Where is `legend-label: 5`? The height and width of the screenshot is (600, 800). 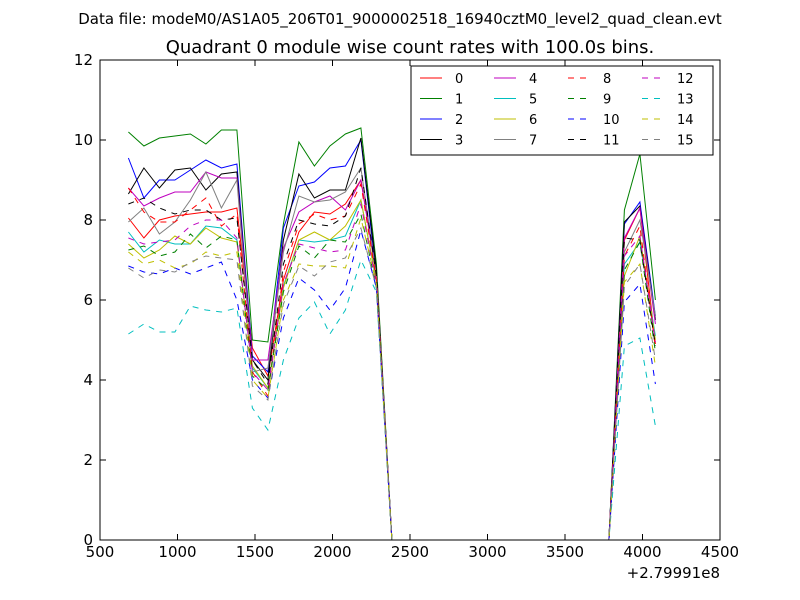
legend-label: 5 is located at coordinates (533, 100).